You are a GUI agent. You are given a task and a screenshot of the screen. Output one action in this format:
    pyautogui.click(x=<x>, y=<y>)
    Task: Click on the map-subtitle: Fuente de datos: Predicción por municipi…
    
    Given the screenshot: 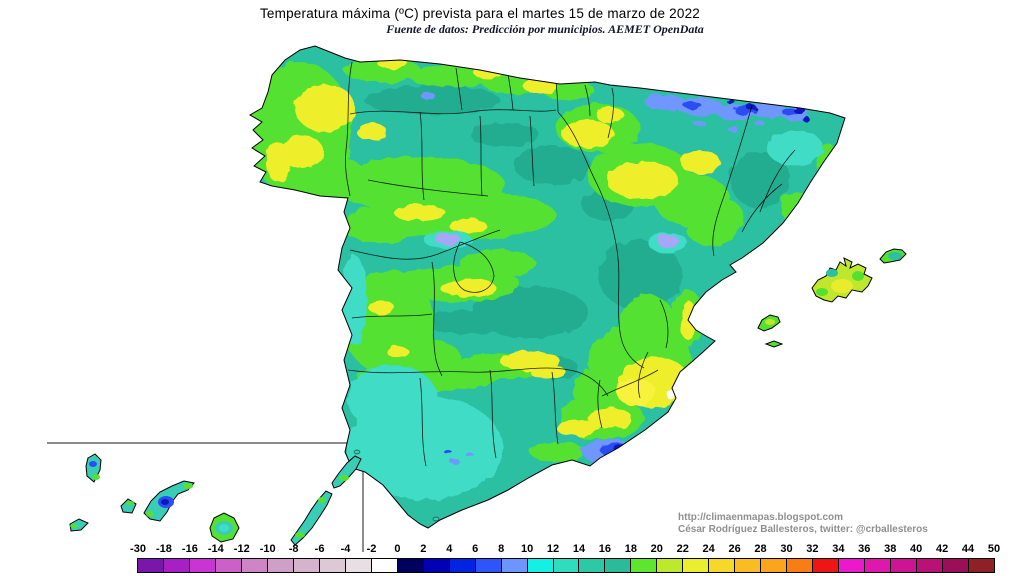 What is the action you would take?
    pyautogui.click(x=545, y=29)
    